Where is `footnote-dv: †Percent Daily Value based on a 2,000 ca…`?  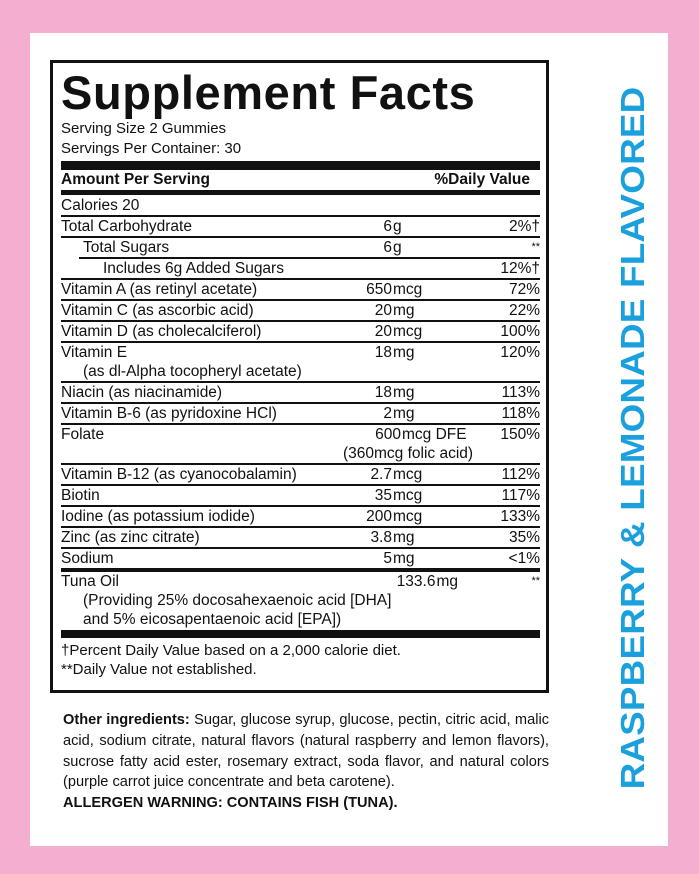 footnote-dv: †Percent Daily Value based on a 2,000 ca… is located at coordinates (231, 650).